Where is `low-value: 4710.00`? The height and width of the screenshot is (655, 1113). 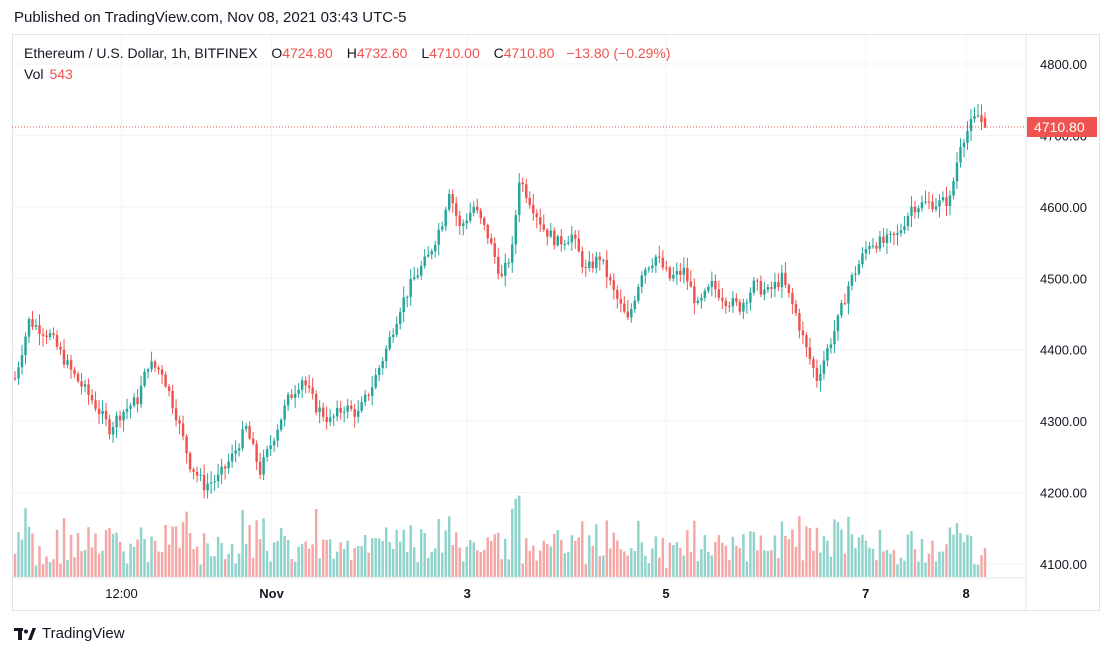
low-value: 4710.00 is located at coordinates (454, 53).